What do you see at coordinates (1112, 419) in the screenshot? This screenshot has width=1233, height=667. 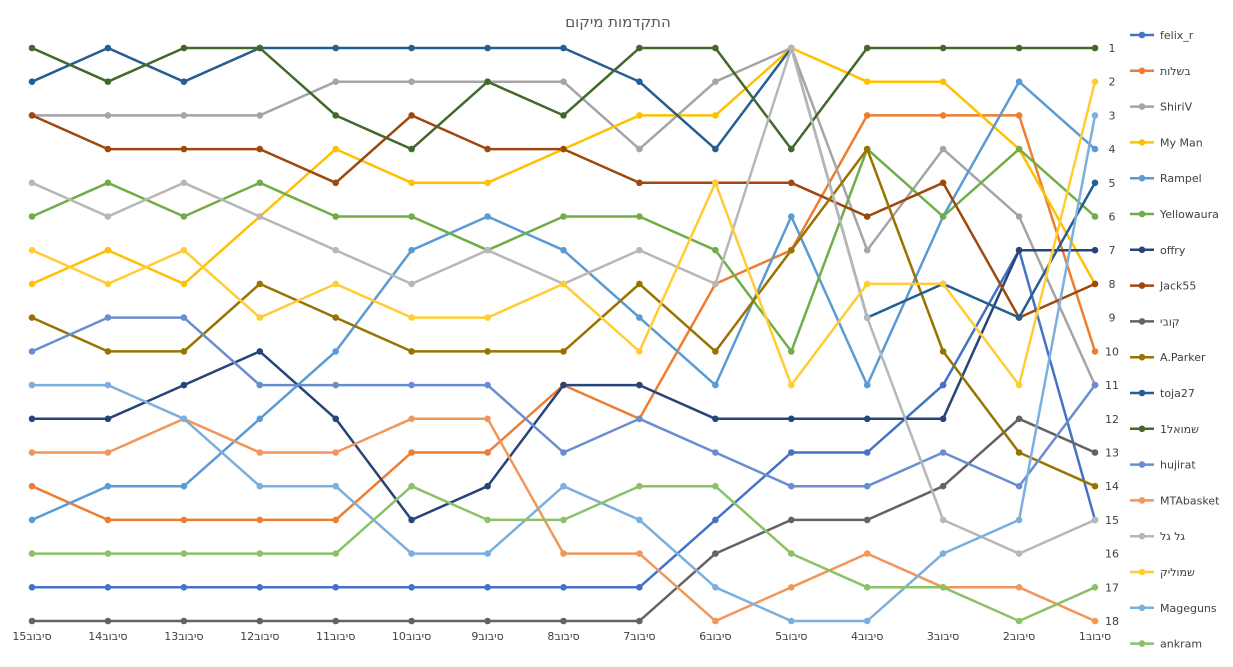 I see `y-tick-label: 12` at bounding box center [1112, 419].